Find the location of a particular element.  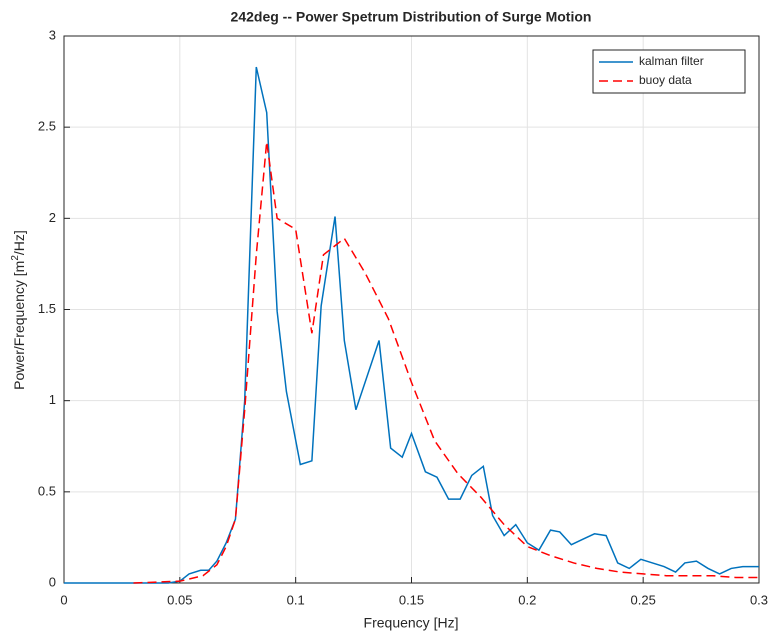

x-tick-label: 0.25 is located at coordinates (643, 599).